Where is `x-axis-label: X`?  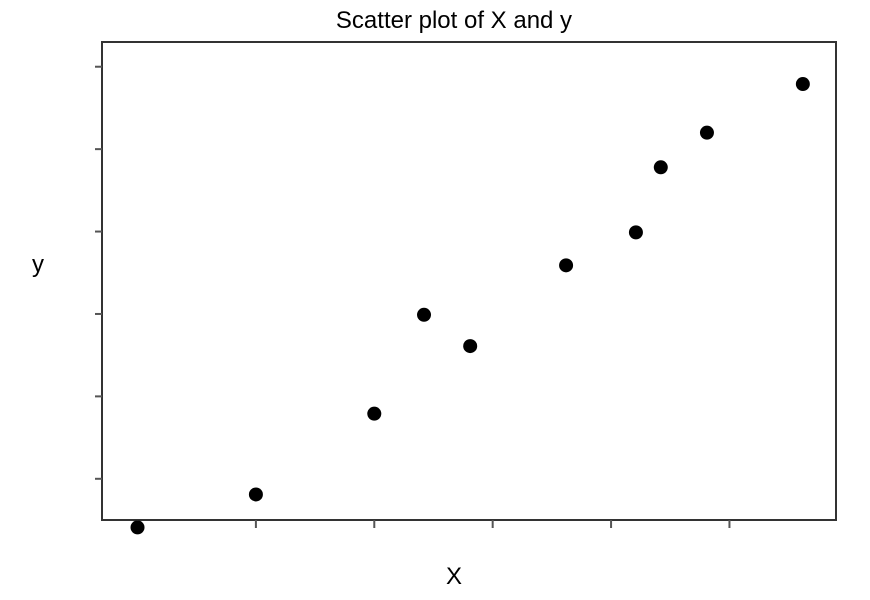
x-axis-label: X is located at coordinates (454, 576).